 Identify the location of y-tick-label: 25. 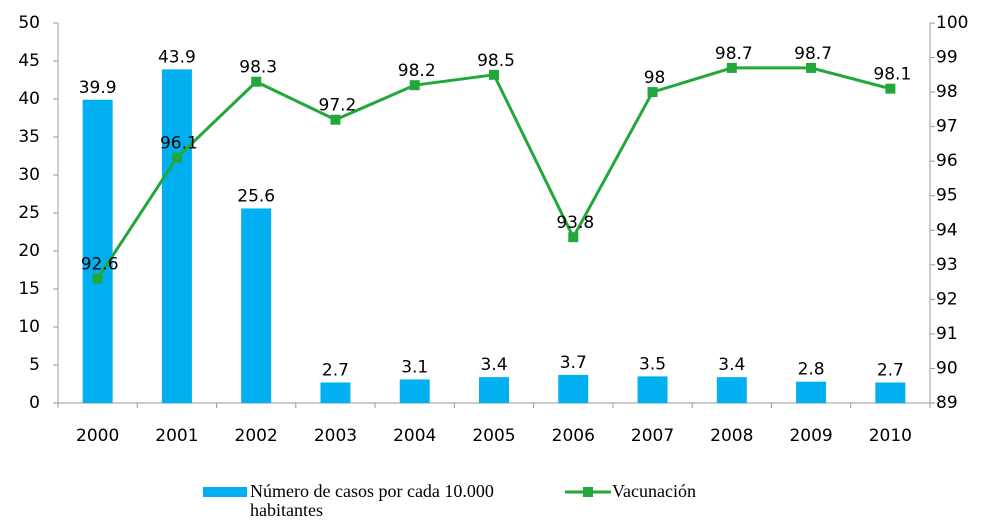
(29, 213).